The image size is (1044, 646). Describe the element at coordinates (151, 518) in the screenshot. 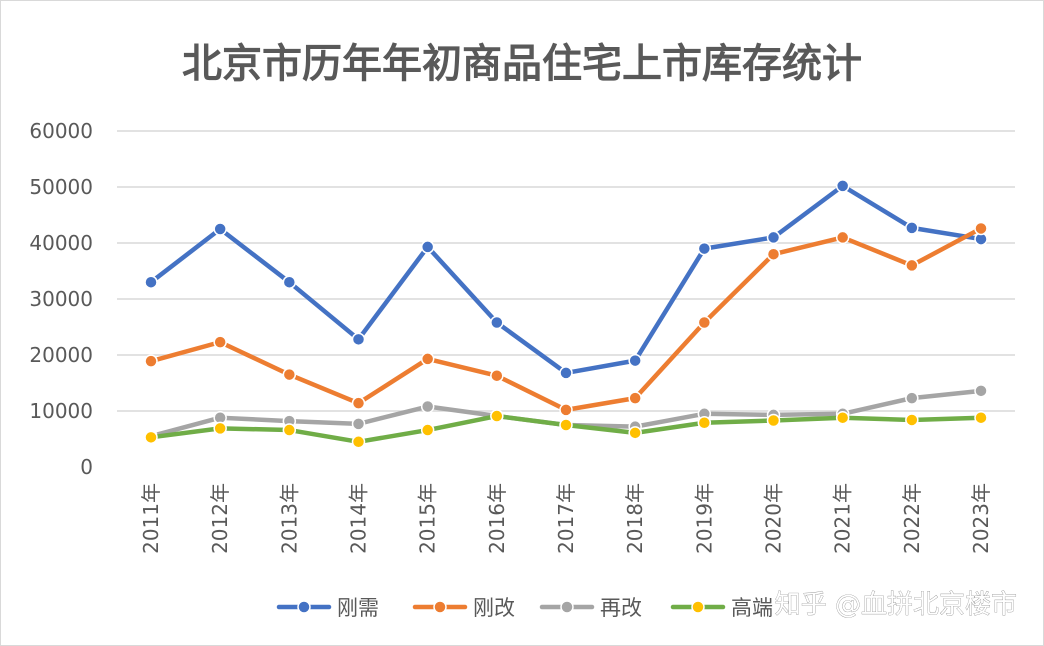

I see `x-tick-label: 2011年` at that location.